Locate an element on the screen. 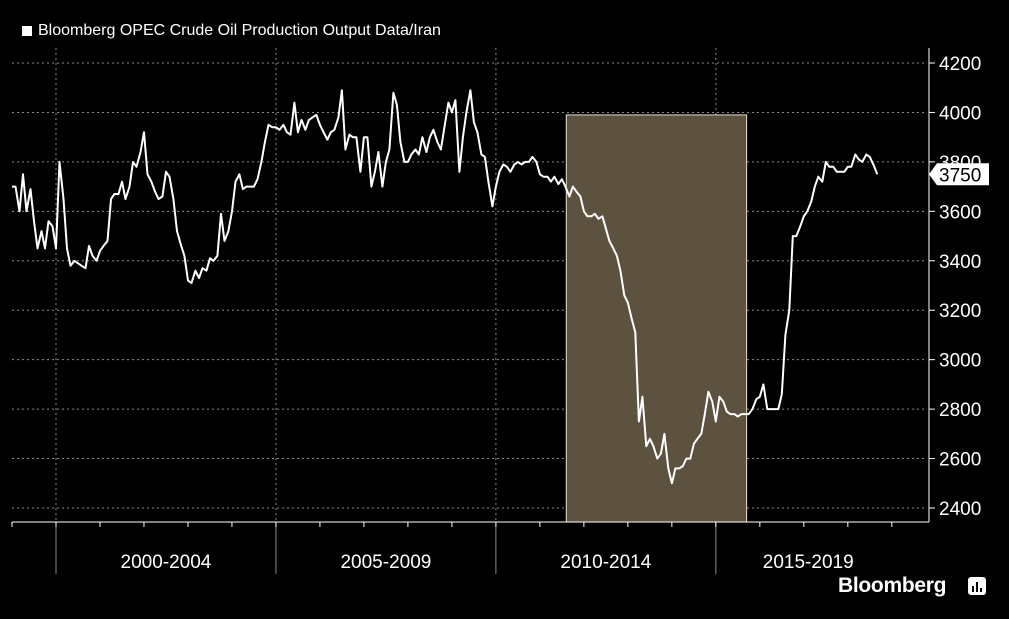 The height and width of the screenshot is (619, 1009). y-tick-label: 4000 is located at coordinates (960, 113).